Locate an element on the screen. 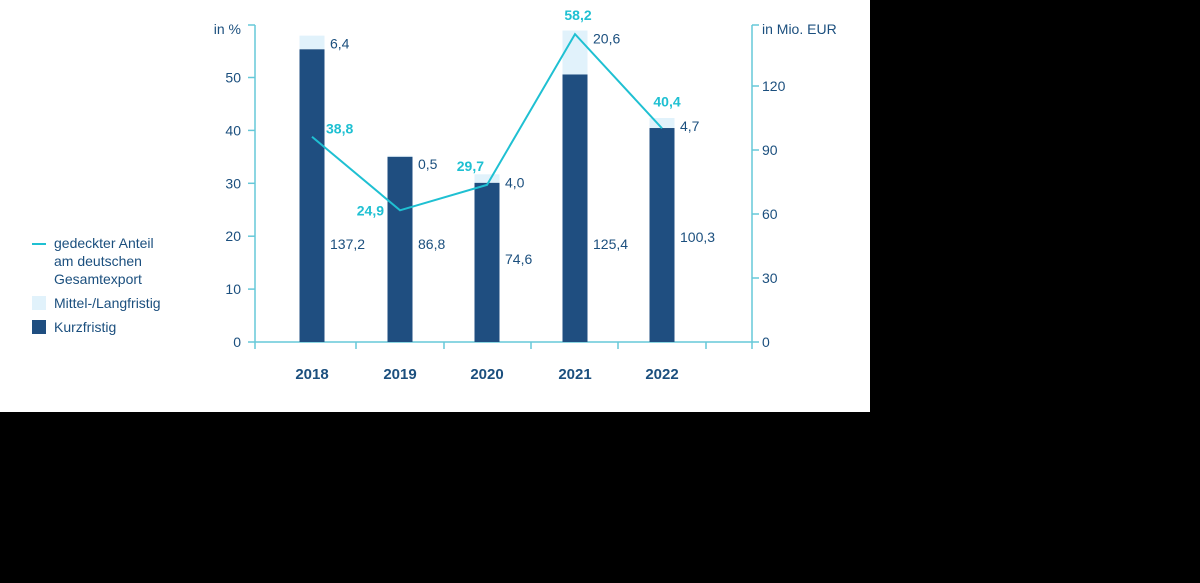  label-kurzfristig: 137,2 is located at coordinates (347, 244).